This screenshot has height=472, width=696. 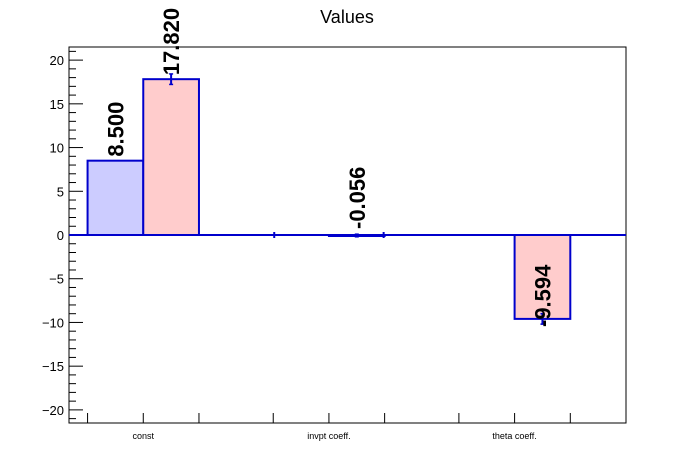 What do you see at coordinates (115, 129) in the screenshot?
I see `data-label: 8.500` at bounding box center [115, 129].